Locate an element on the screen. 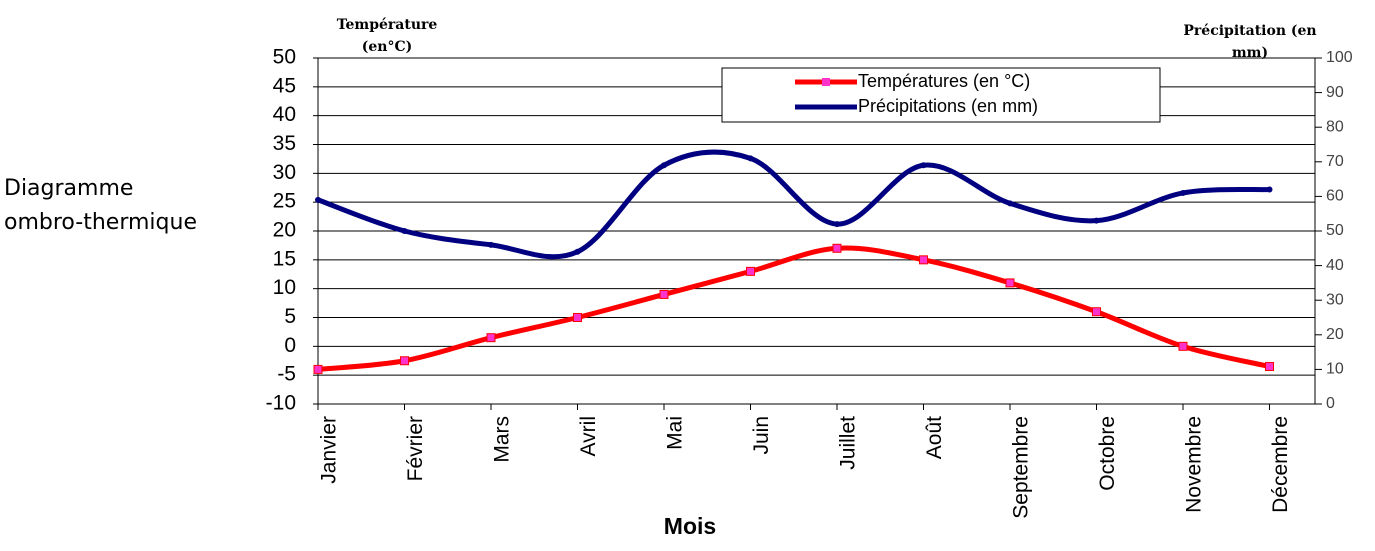  y-tick-label: 5 is located at coordinates (290, 316).